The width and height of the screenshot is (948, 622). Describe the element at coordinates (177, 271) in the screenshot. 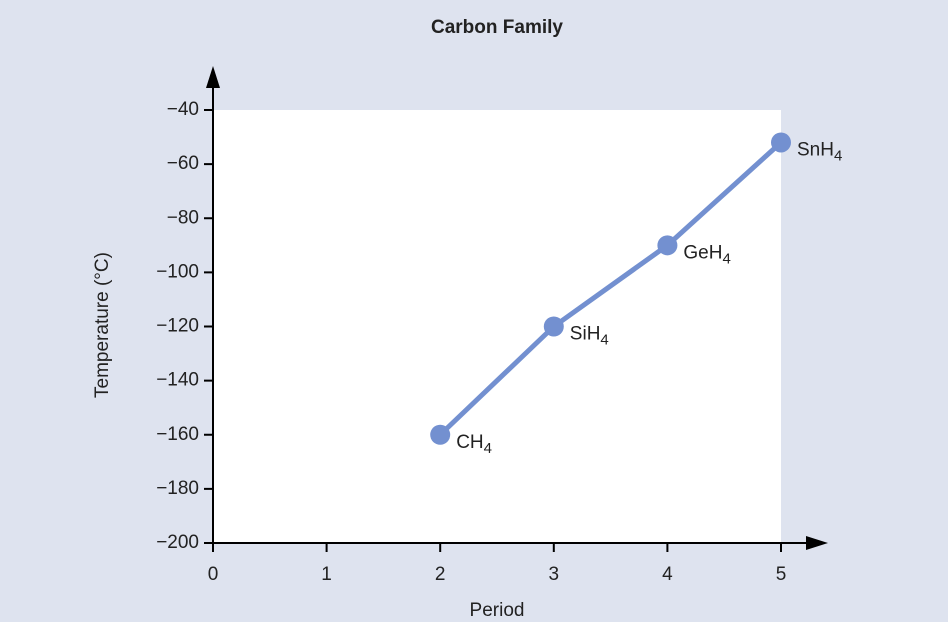

I see `y-tick-label: −100` at that location.